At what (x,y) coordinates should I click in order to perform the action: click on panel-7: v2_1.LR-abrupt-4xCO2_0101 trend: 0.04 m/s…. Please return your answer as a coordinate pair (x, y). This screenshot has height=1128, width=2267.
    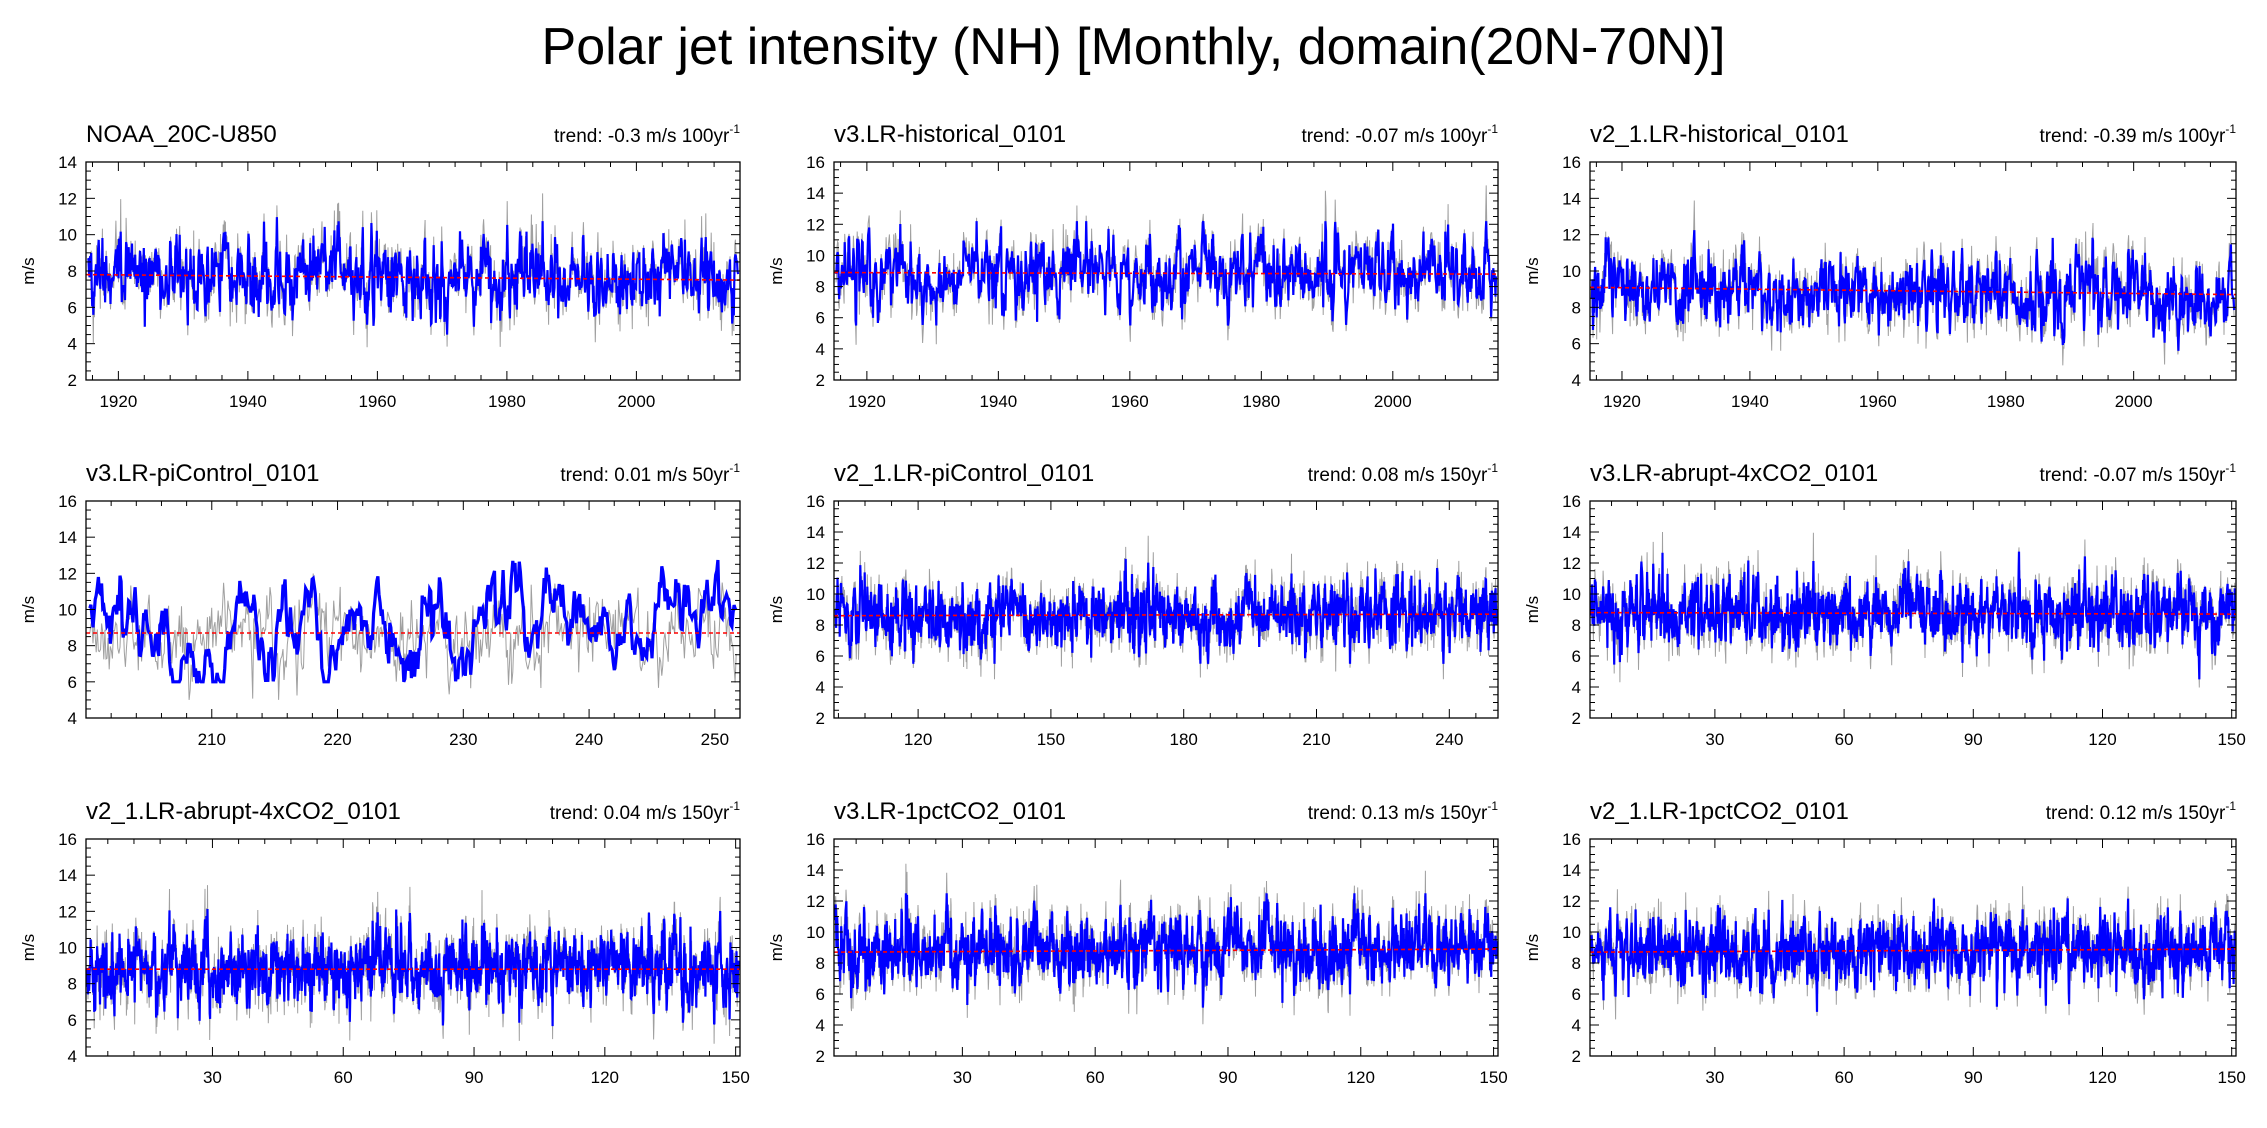
    Looking at the image, I should click on (384, 942).